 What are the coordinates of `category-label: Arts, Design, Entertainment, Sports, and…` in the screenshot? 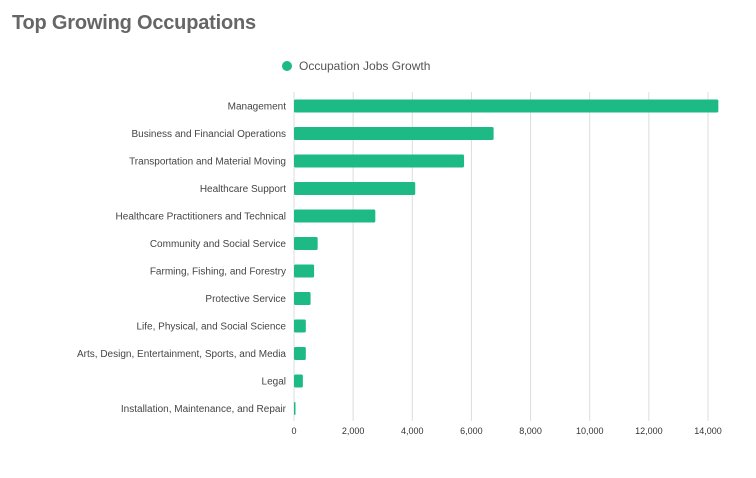 It's located at (181, 354).